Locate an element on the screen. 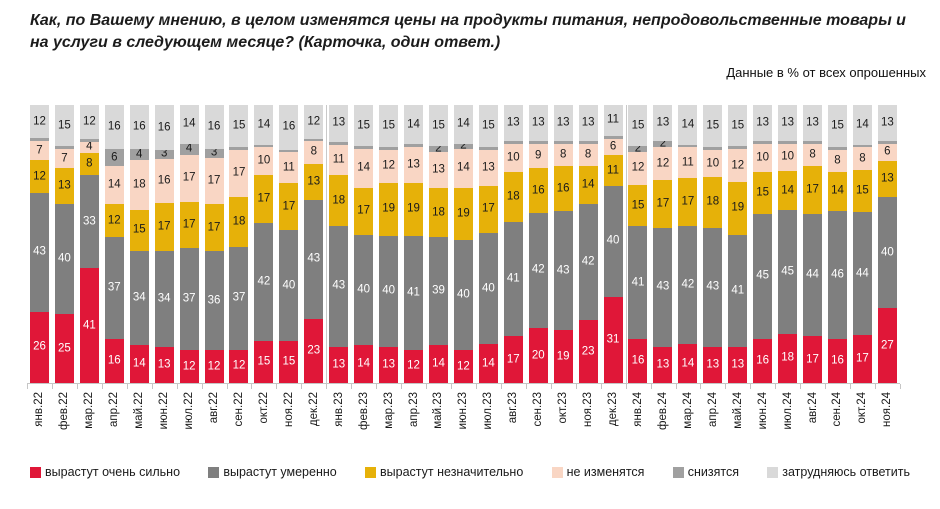 Image resolution: width=940 pixels, height=509 pixels. segment-value-label: 2 is located at coordinates (463, 145).